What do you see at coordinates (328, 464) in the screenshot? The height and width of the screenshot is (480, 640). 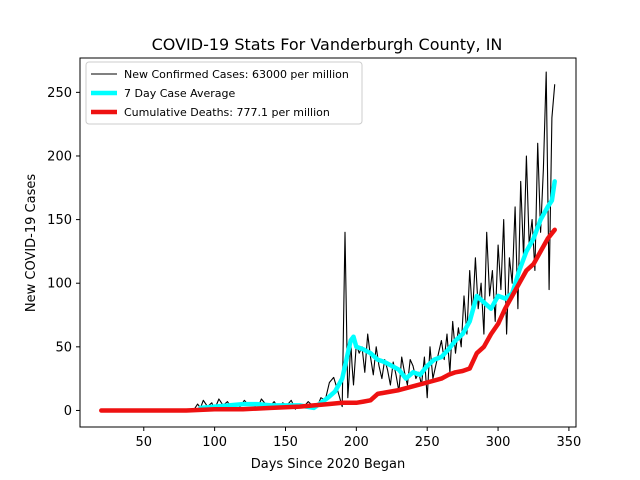 I see `x-axis-label: Days Since 2020 Began` at bounding box center [328, 464].